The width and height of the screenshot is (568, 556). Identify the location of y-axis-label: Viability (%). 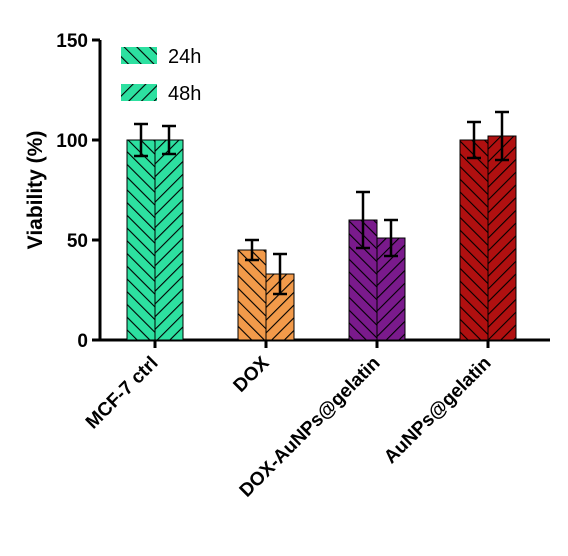
(35, 190).